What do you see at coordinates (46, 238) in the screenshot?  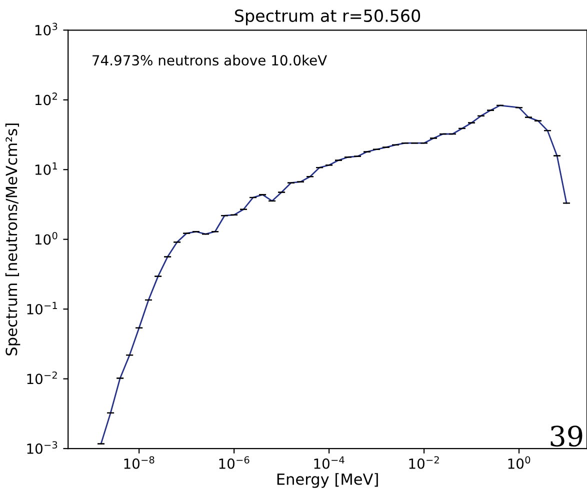 I see `y-tick-label: 10$^{0}$` at bounding box center [46, 238].